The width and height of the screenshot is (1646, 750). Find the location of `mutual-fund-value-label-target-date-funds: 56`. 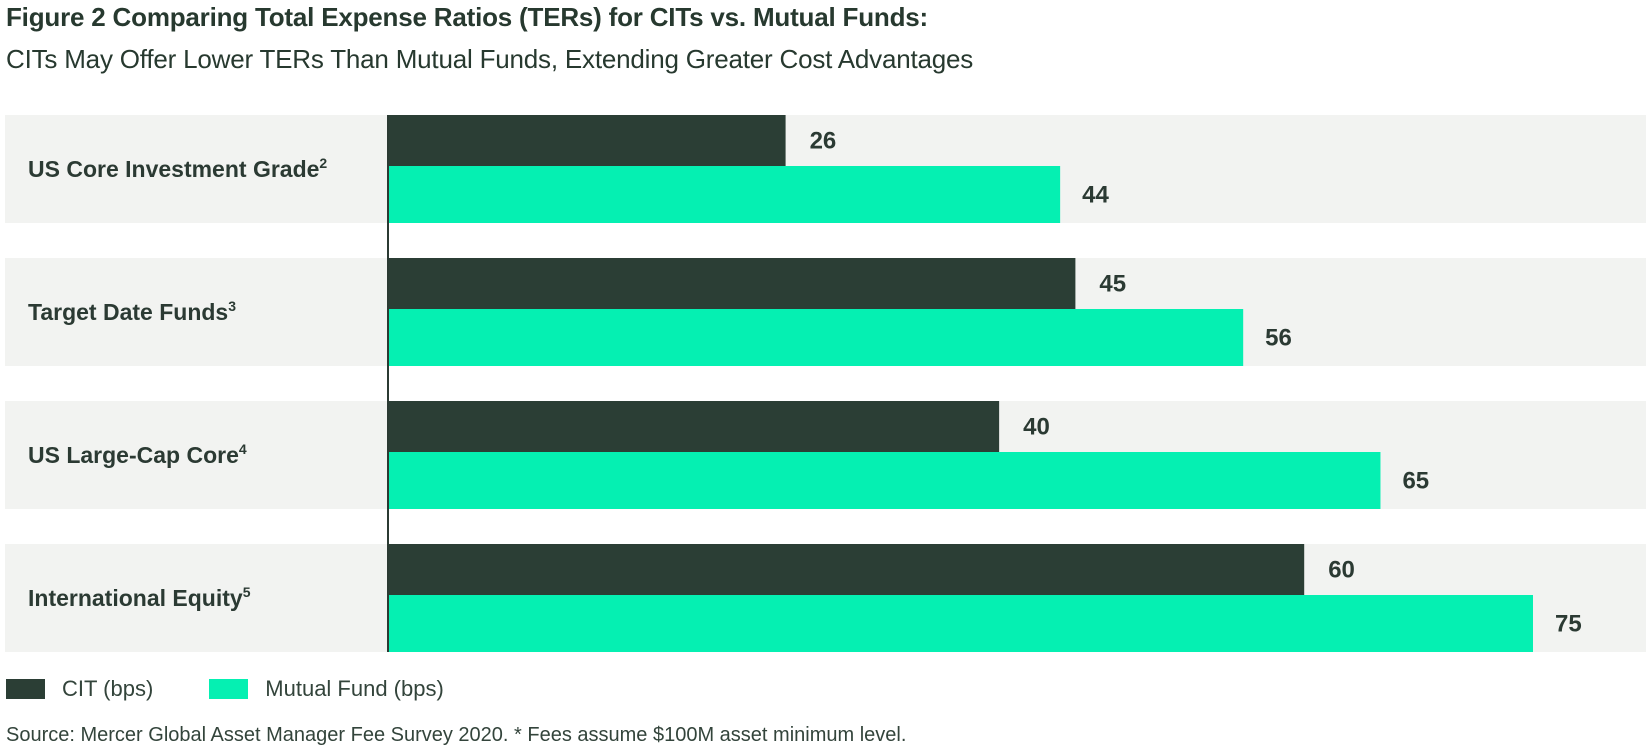

mutual-fund-value-label-target-date-funds: 56 is located at coordinates (1278, 338).